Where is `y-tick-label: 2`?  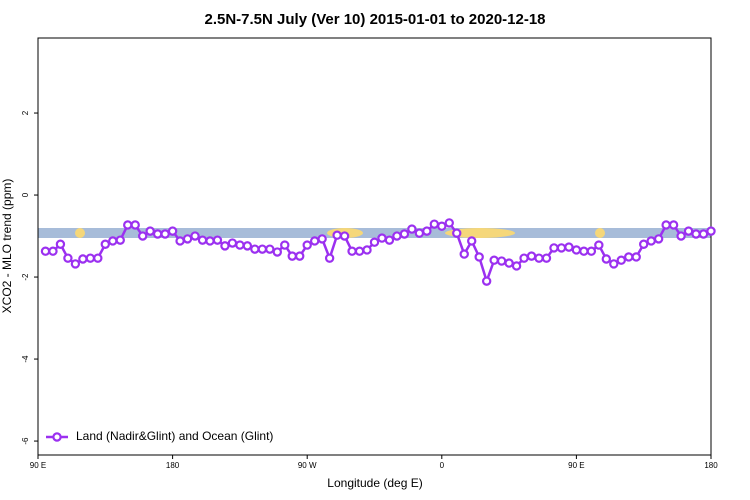 y-tick-label: 2 is located at coordinates (25, 112).